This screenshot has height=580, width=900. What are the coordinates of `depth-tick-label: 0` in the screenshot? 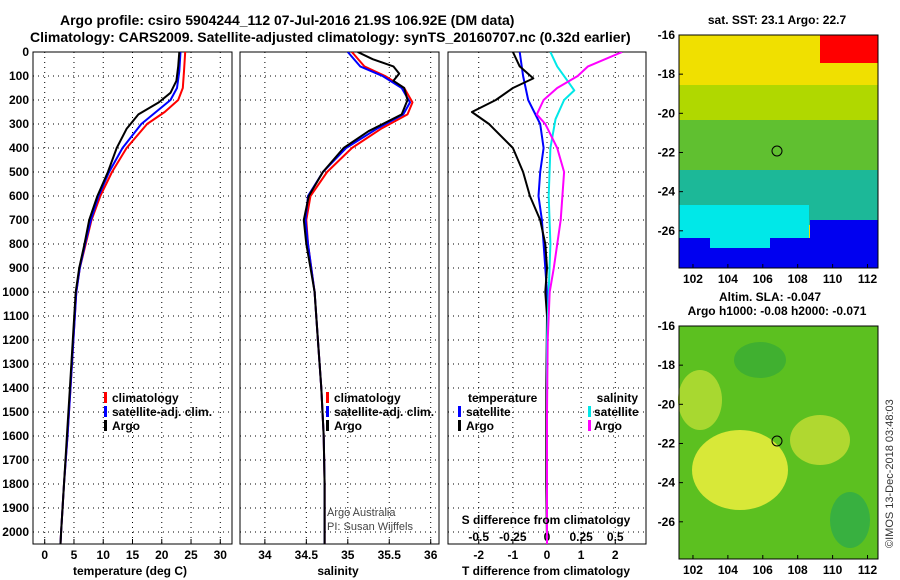 It's located at (25, 52).